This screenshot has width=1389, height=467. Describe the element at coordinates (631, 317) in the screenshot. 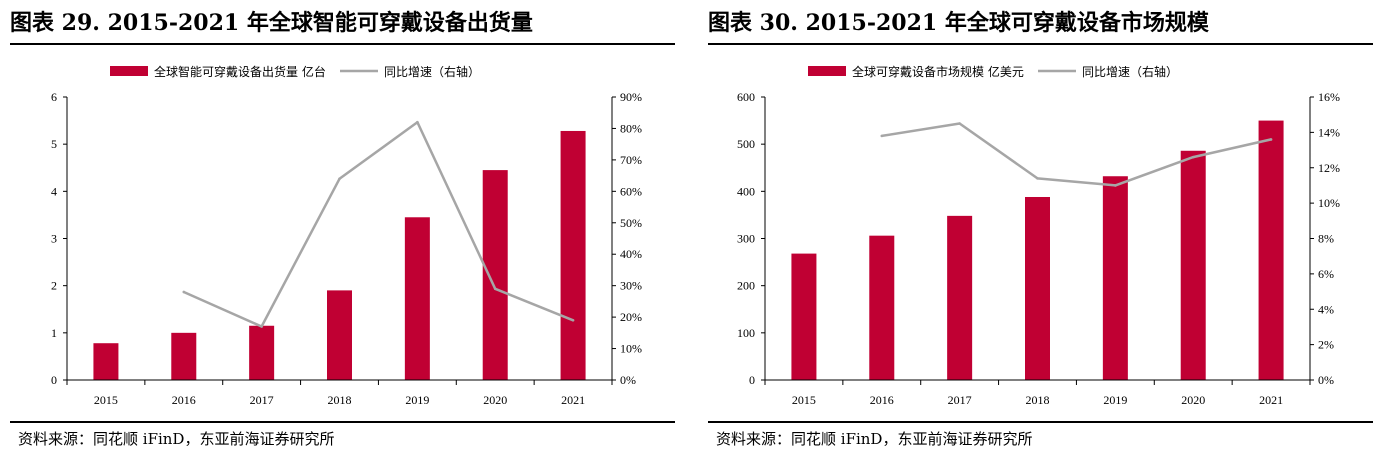

I see `right-tick-label: 20%` at that location.